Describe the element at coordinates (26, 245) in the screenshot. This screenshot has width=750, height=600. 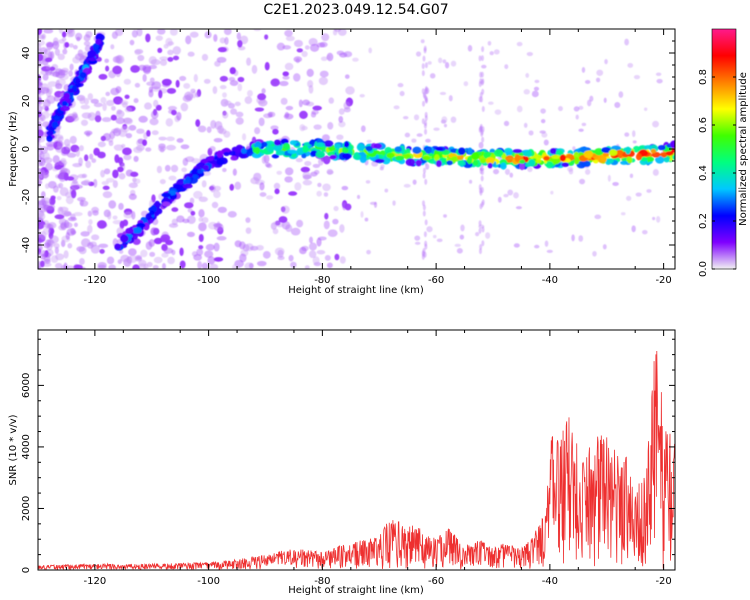
I see `spectrogram-ytick-label: -40` at that location.